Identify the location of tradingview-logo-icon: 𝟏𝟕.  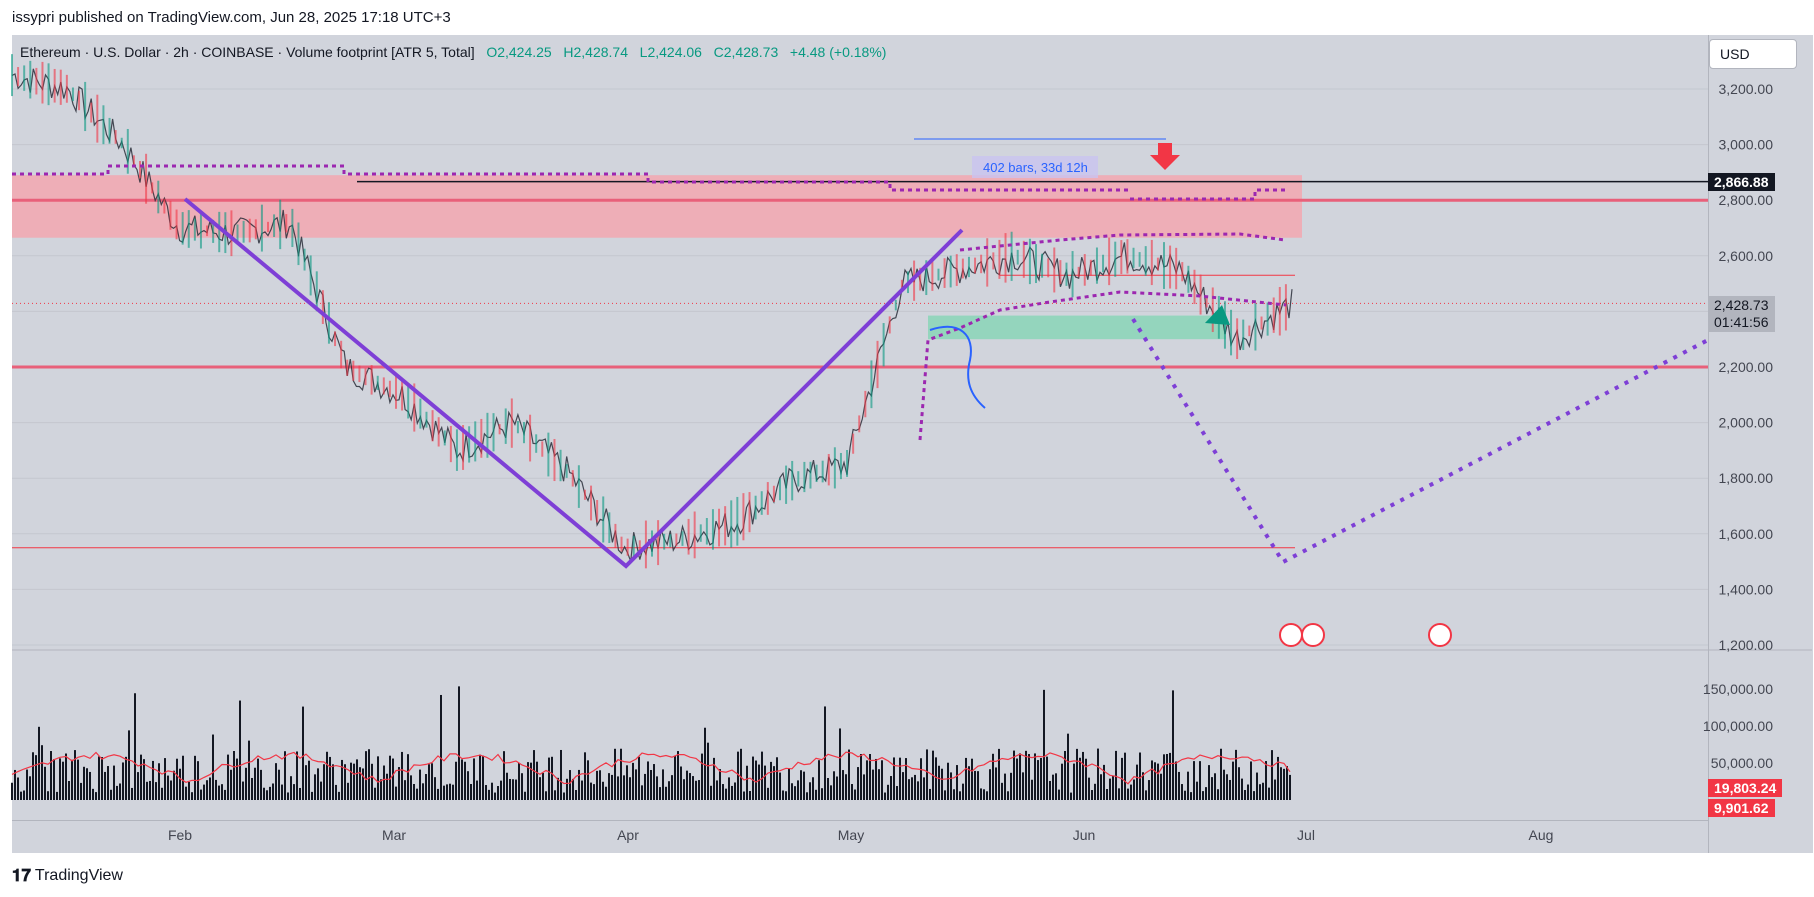
(21, 875).